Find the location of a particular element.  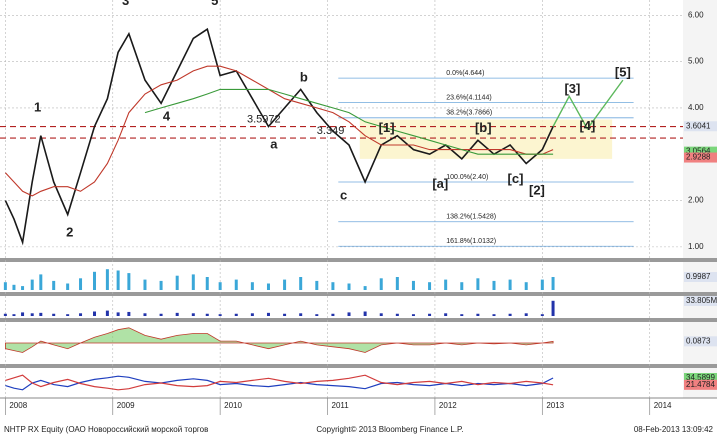

level-label: 3.349 is located at coordinates (331, 131).